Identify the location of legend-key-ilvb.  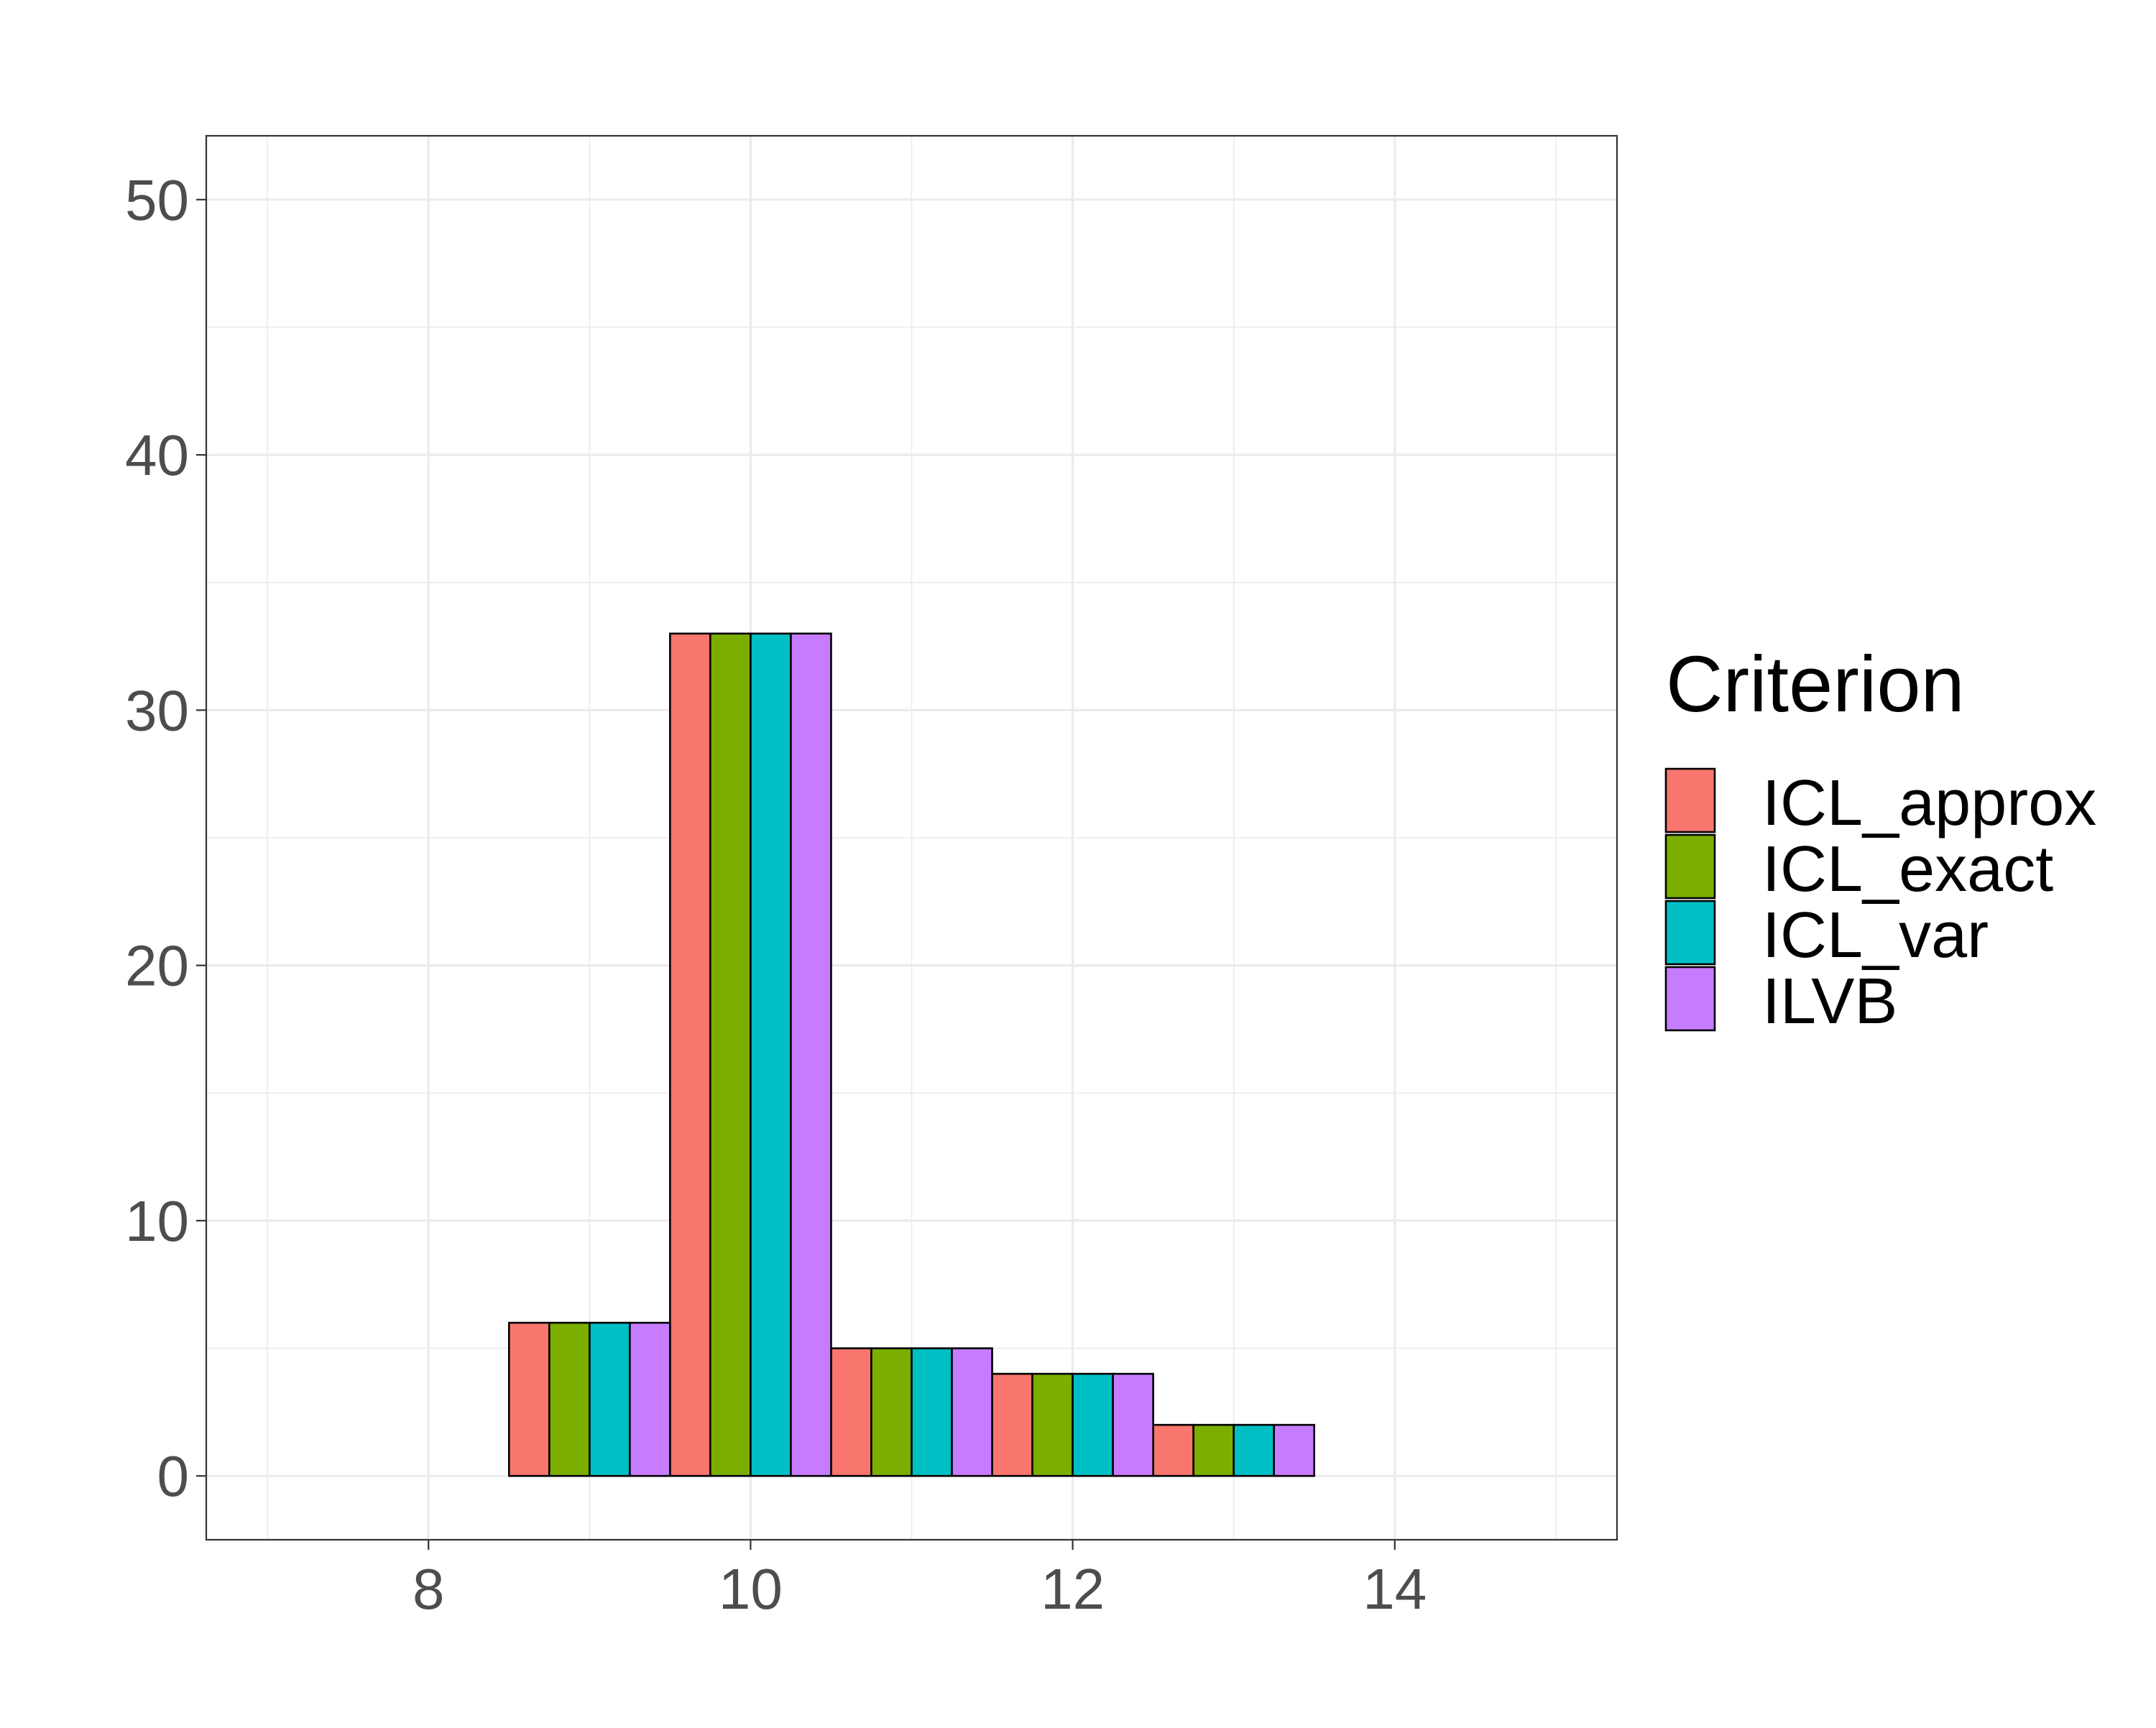
(1690, 999).